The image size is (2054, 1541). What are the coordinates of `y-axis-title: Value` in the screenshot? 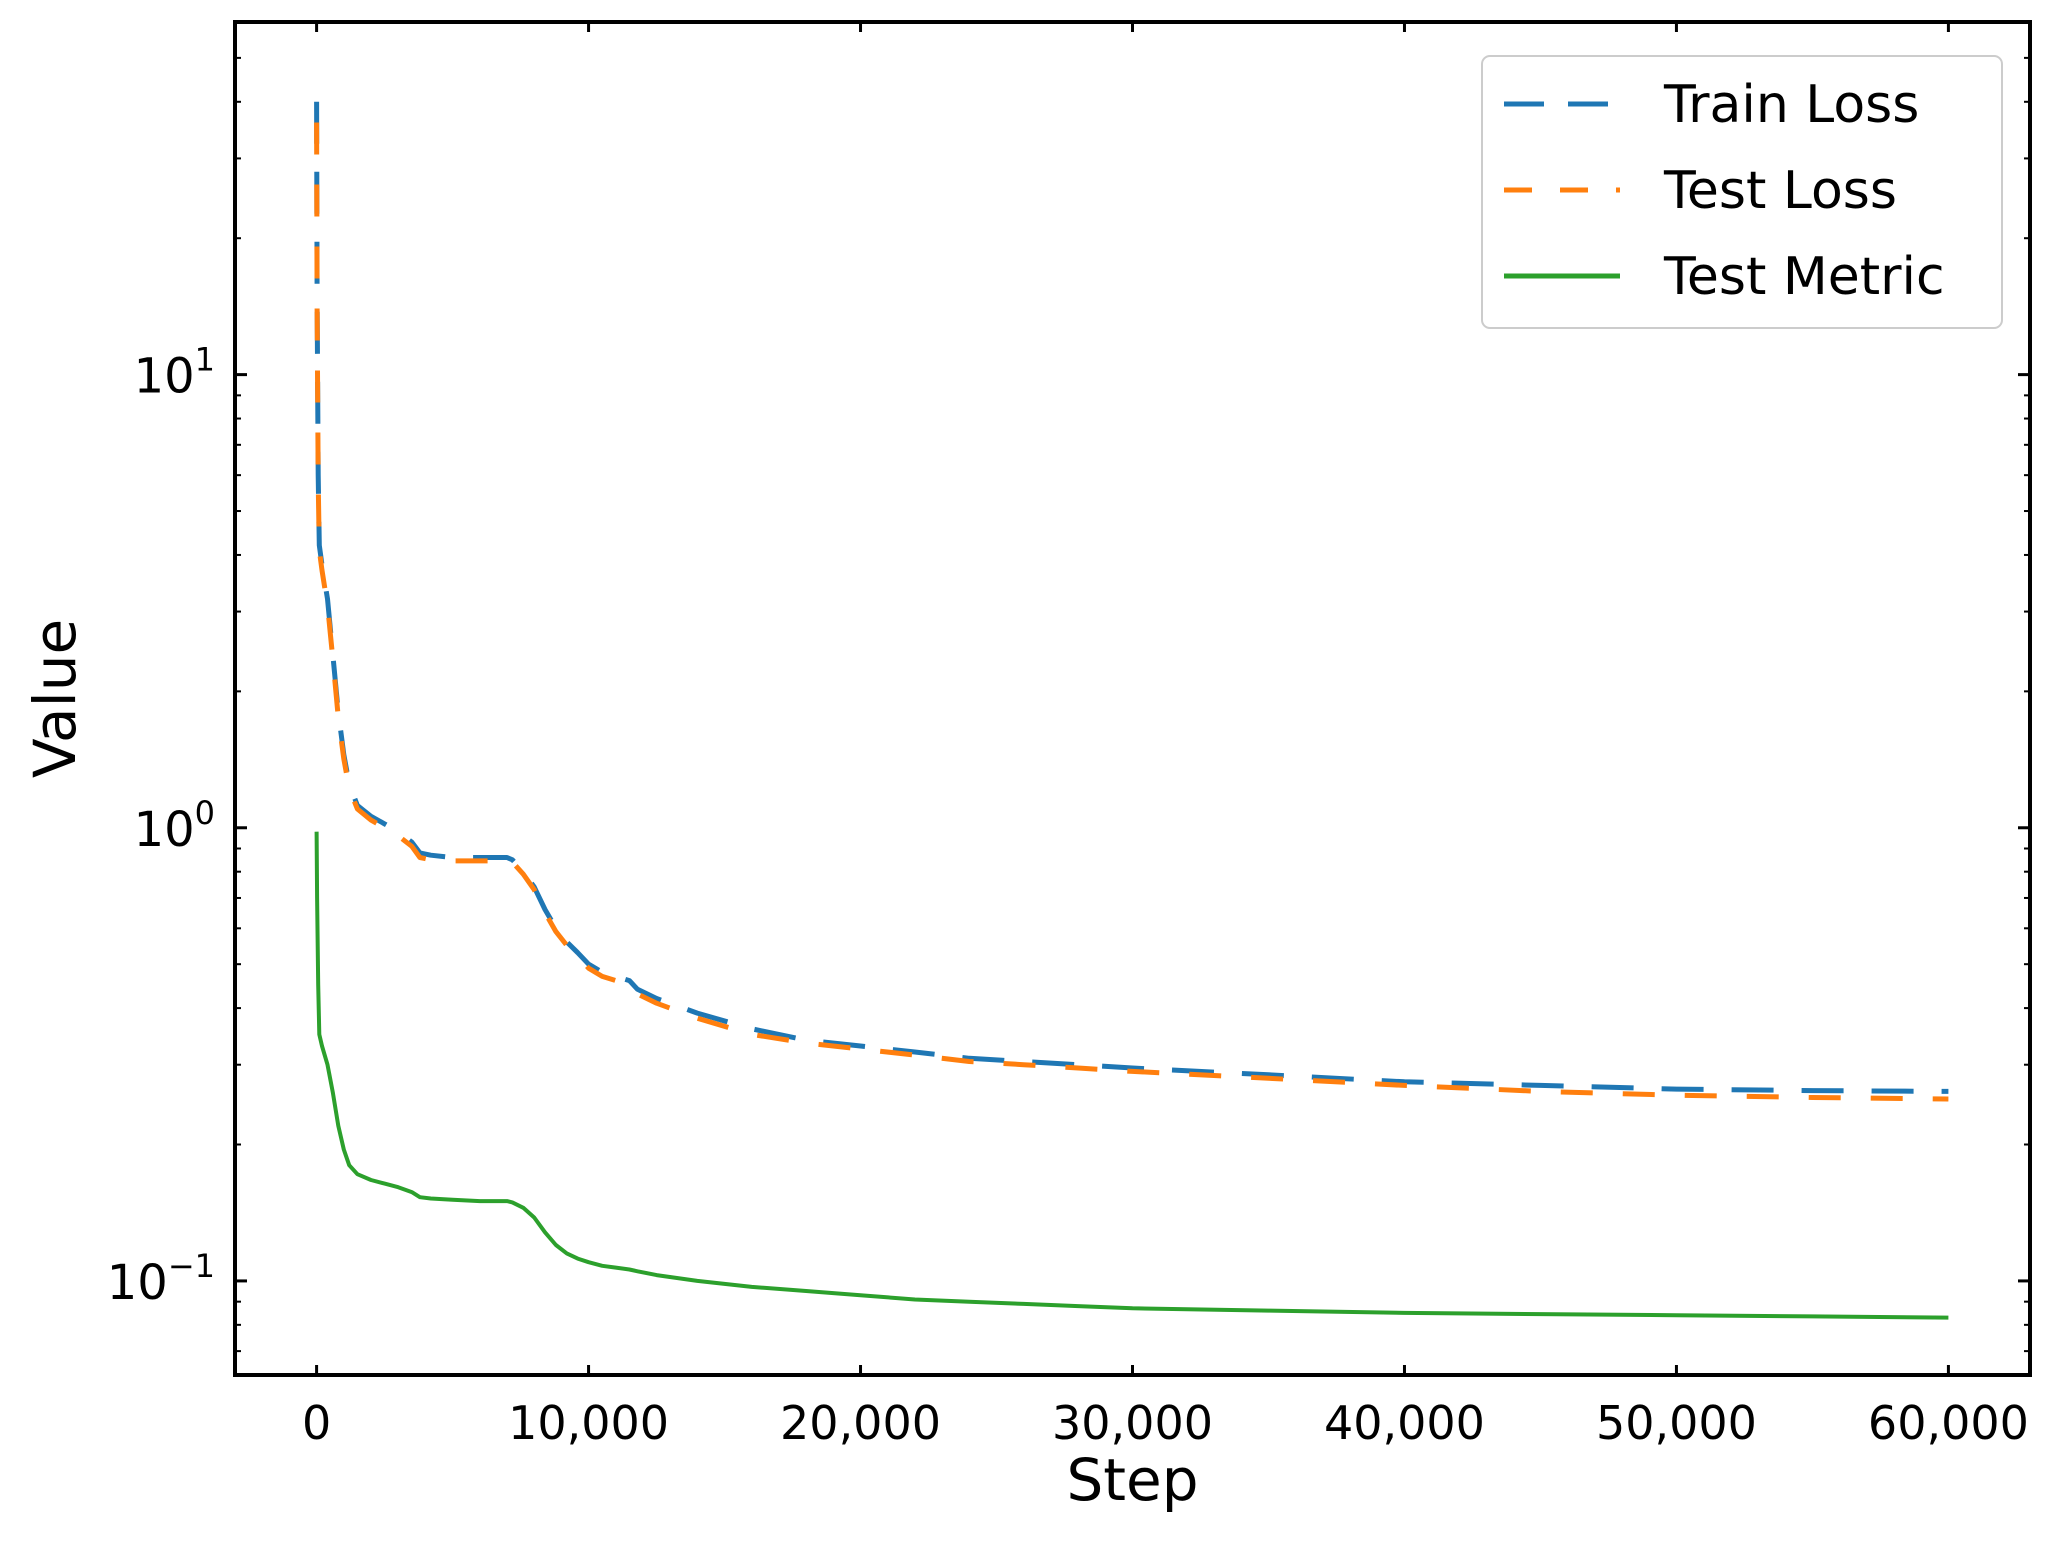 It's located at (55, 698).